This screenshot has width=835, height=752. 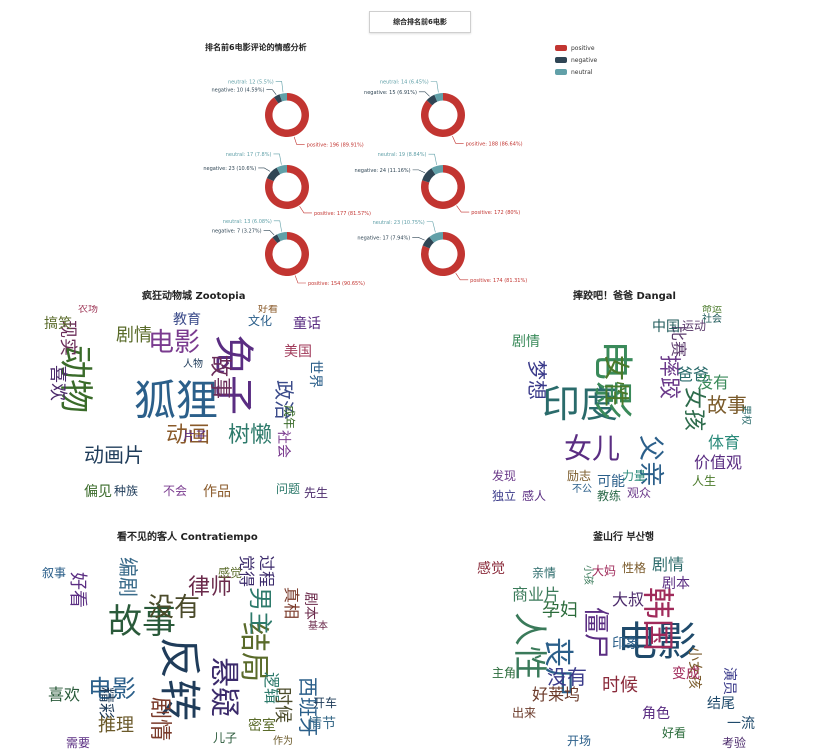 What do you see at coordinates (286, 254) in the screenshot?
I see `donut-4-slice-positive` at bounding box center [286, 254].